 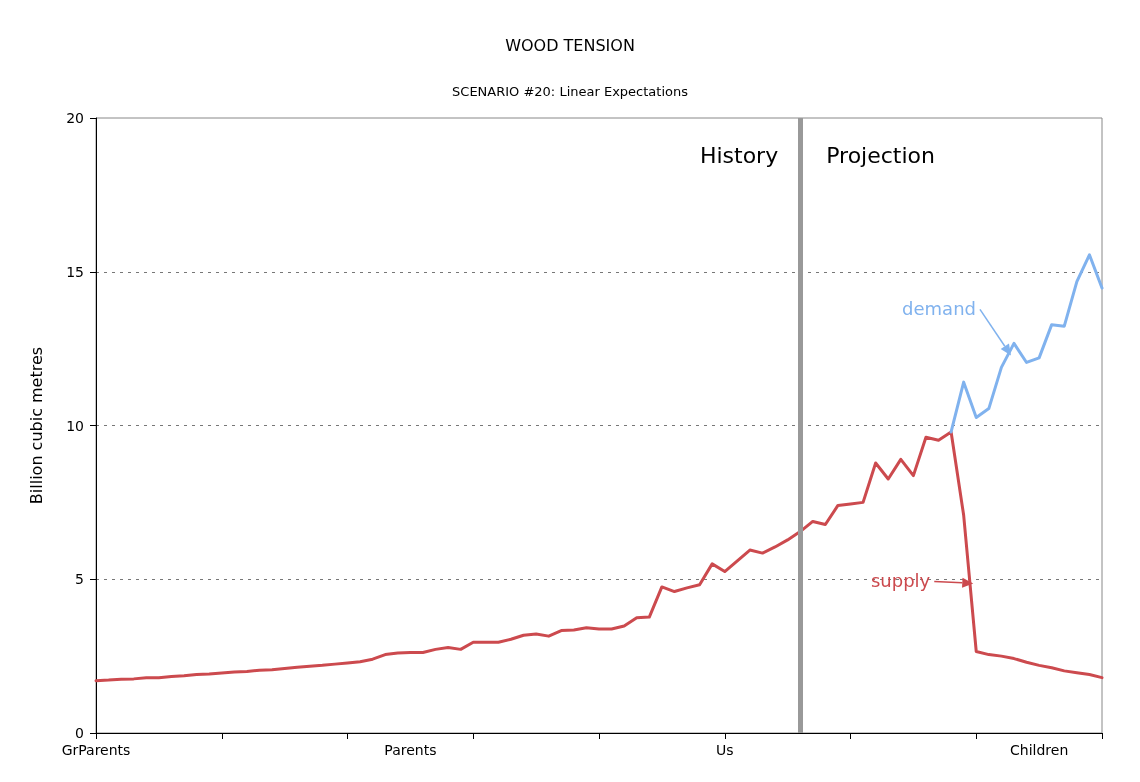 What do you see at coordinates (36, 425) in the screenshot?
I see `y-axis-title: Billion cubic metres` at bounding box center [36, 425].